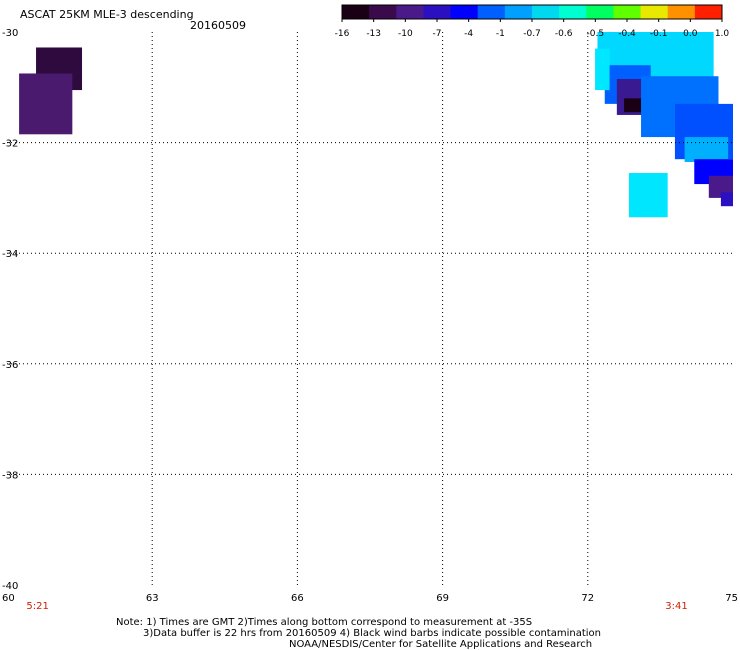 The width and height of the screenshot is (740, 650). I want to click on x-tick-label: 69, so click(442, 598).